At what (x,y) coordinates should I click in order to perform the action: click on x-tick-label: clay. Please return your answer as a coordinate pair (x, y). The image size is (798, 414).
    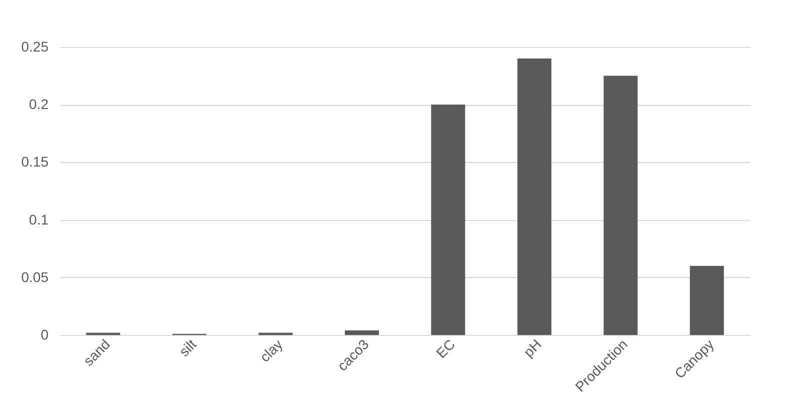
    Looking at the image, I should click on (271, 351).